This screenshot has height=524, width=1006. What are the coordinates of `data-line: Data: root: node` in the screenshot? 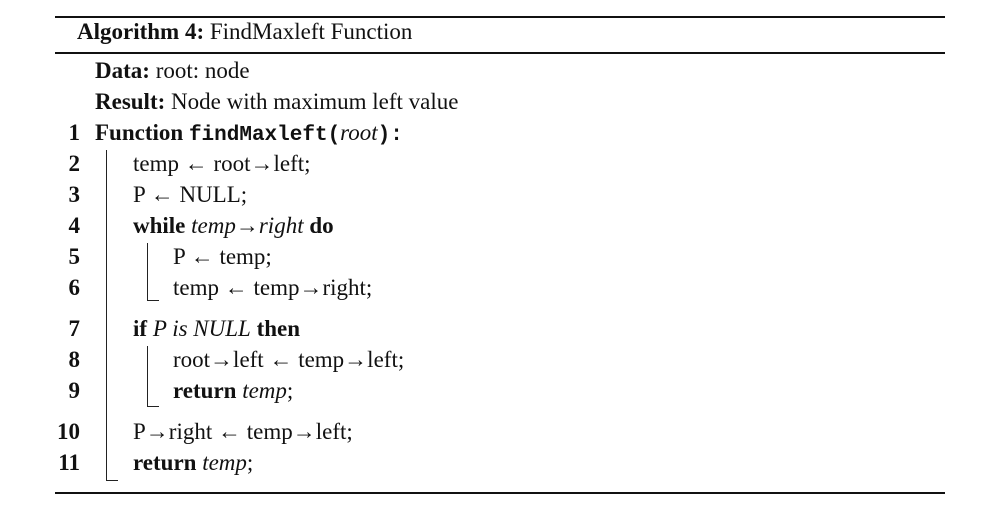 It's located at (172, 71).